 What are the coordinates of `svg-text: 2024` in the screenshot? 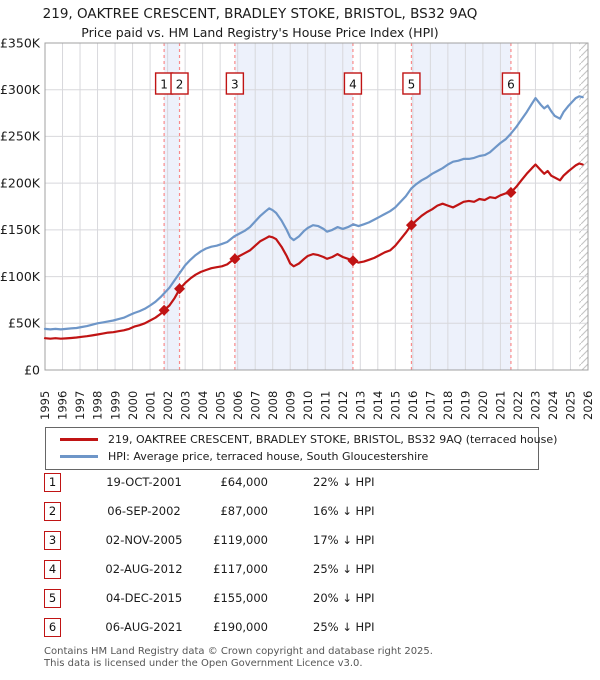 It's located at (553, 405).